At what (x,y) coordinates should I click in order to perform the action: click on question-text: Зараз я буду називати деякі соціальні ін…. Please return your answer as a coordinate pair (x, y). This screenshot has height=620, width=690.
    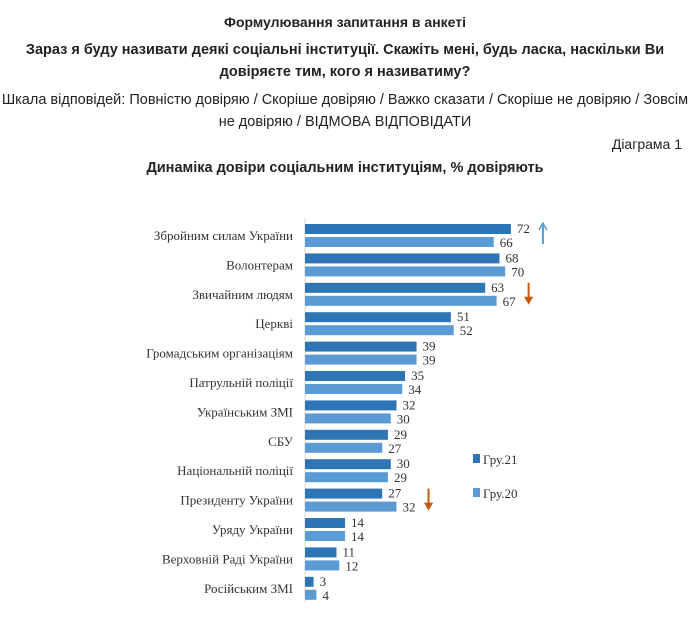
    Looking at the image, I should click on (345, 61).